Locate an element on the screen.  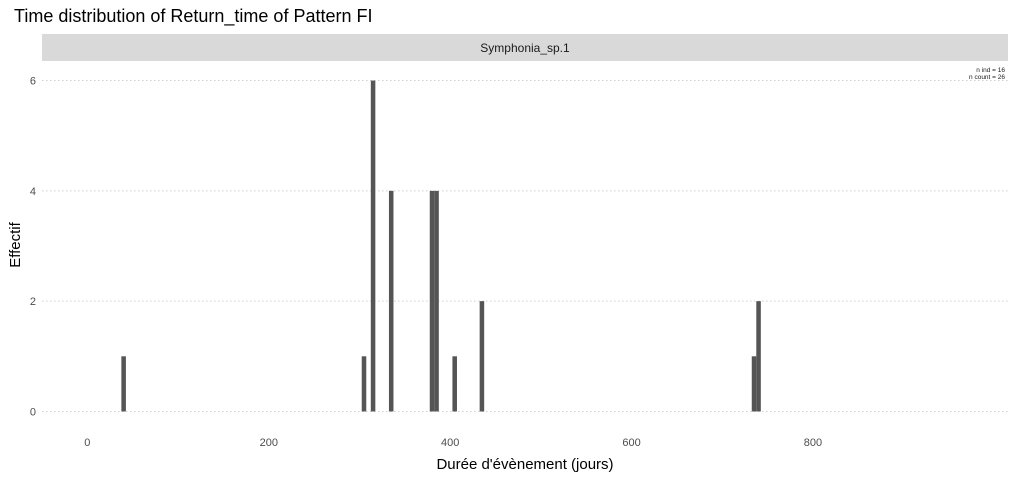
x-tick-label-800: 800 is located at coordinates (813, 443).